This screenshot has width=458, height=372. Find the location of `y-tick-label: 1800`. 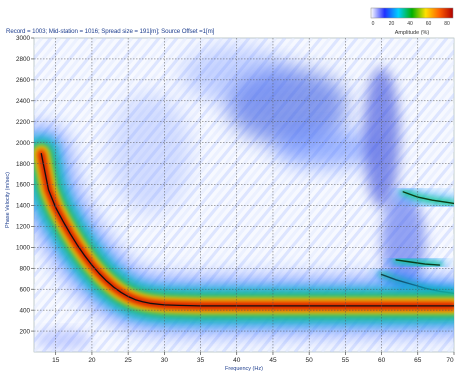

y-tick-label: 1800 is located at coordinates (23, 164).